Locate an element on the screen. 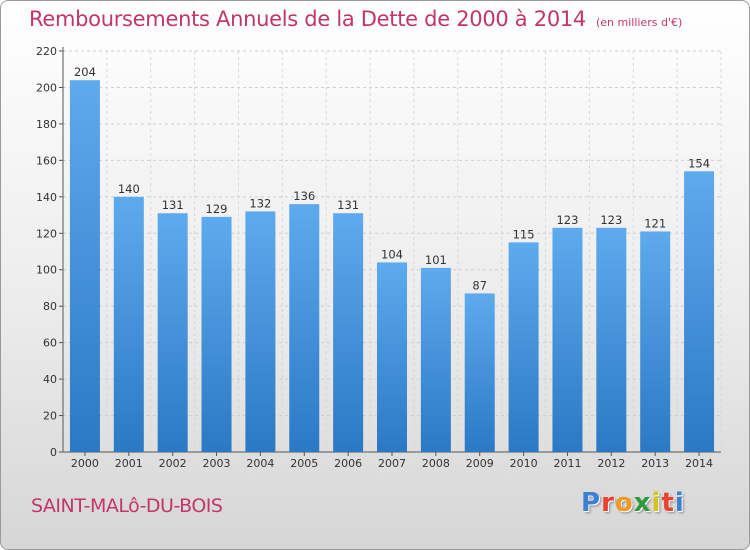 The height and width of the screenshot is (550, 750). data-label: 121 is located at coordinates (655, 223).